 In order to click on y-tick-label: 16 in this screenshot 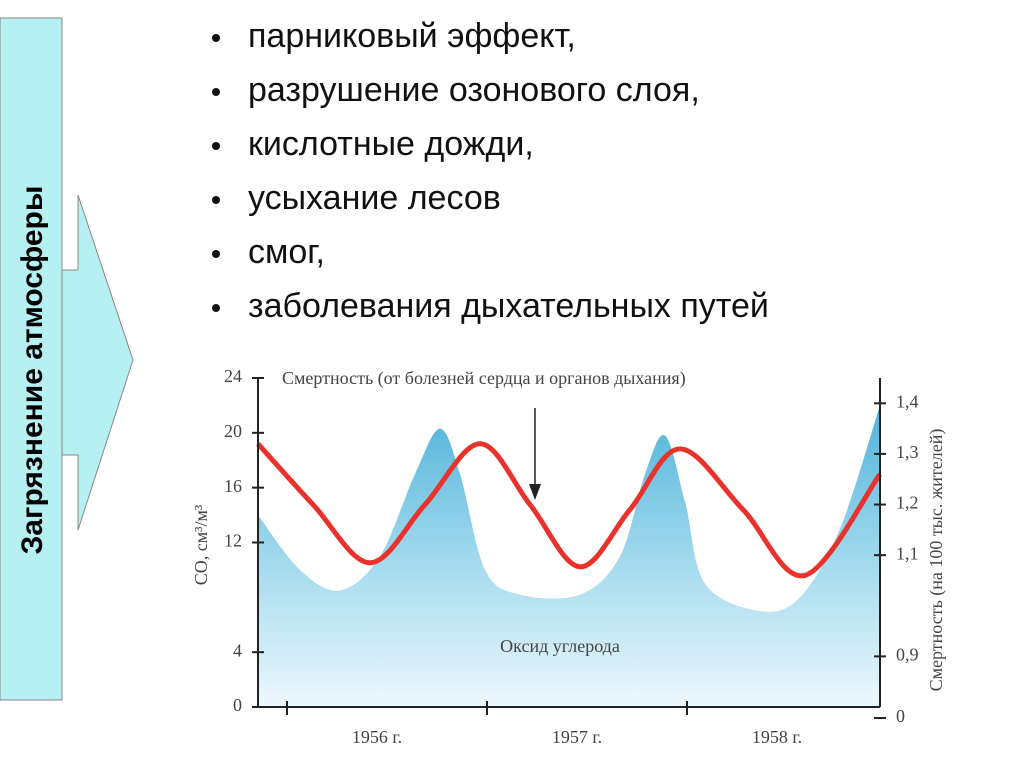, I will do `click(233, 486)`.